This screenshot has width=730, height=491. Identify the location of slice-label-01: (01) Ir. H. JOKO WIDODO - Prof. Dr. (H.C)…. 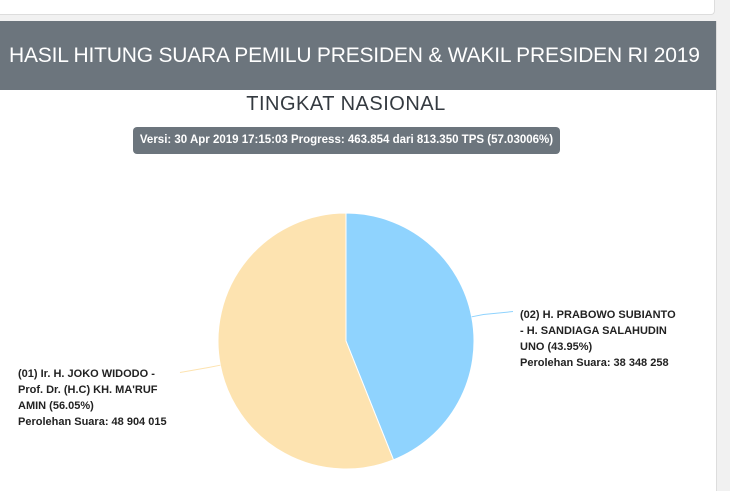
(92, 398).